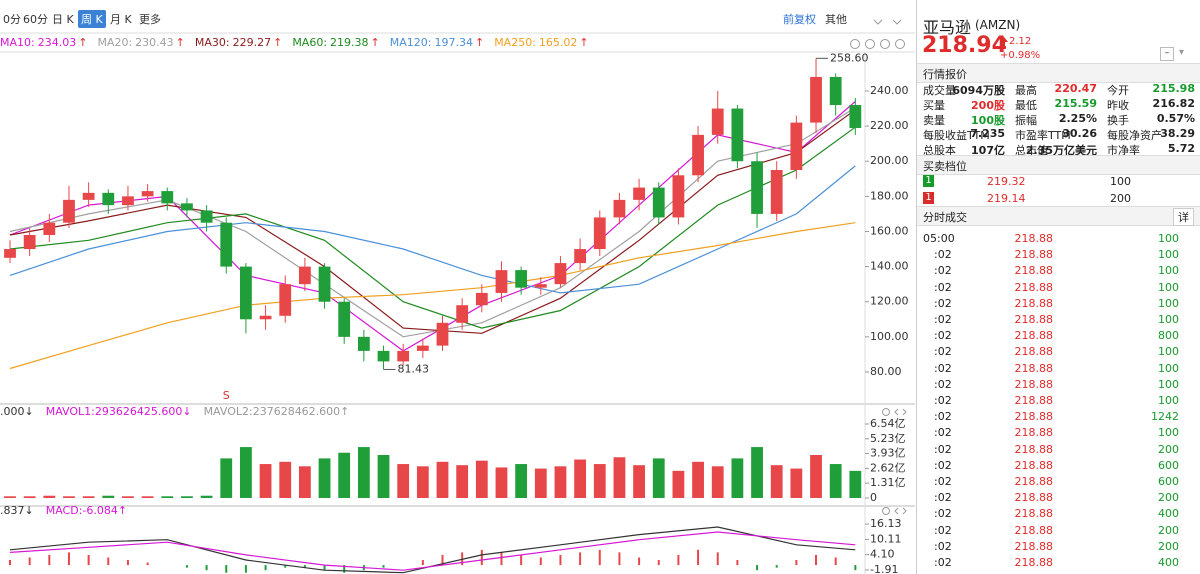  Describe the element at coordinates (884, 568) in the screenshot. I see `y-tick-label: -1.91` at that location.